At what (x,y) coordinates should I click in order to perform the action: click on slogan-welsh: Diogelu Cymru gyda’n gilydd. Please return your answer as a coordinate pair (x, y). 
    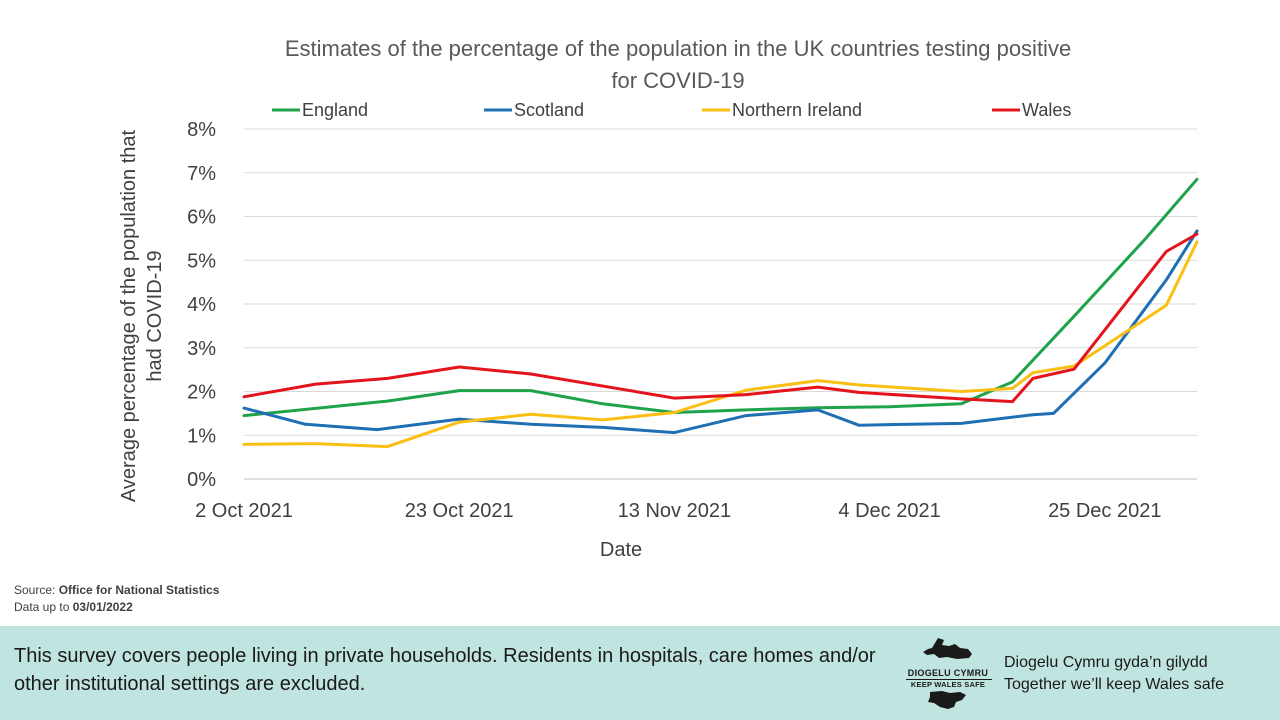
    Looking at the image, I should click on (1106, 662).